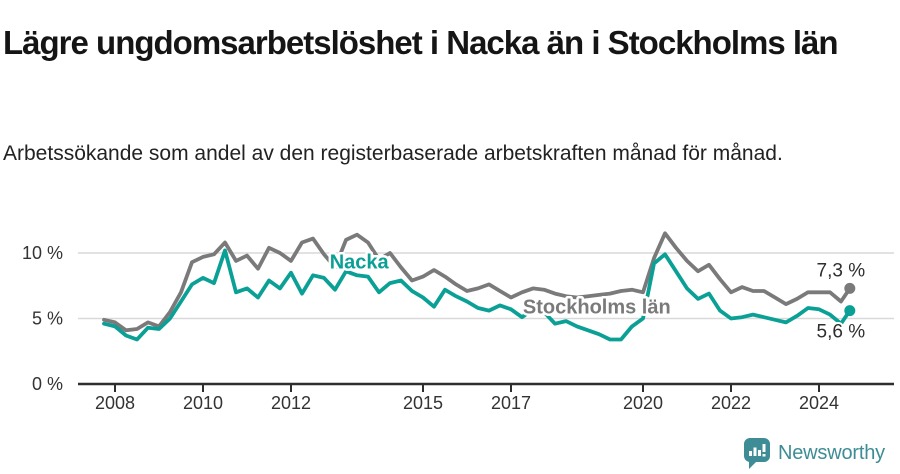 The height and width of the screenshot is (474, 900). I want to click on stockholms-lan-last-value-label: 7,3 %, so click(841, 270).